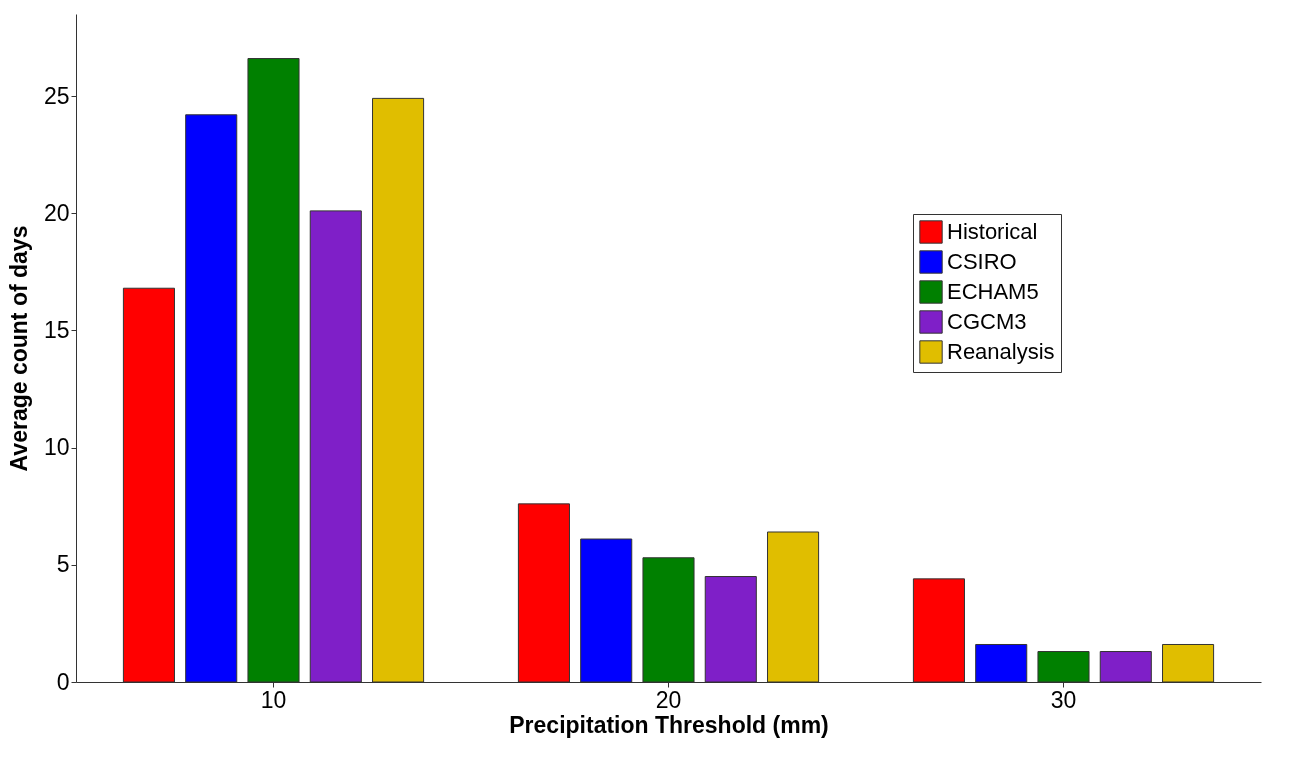 The image size is (1302, 760). Describe the element at coordinates (992, 231) in the screenshot. I see `legend-label: Historical` at that location.